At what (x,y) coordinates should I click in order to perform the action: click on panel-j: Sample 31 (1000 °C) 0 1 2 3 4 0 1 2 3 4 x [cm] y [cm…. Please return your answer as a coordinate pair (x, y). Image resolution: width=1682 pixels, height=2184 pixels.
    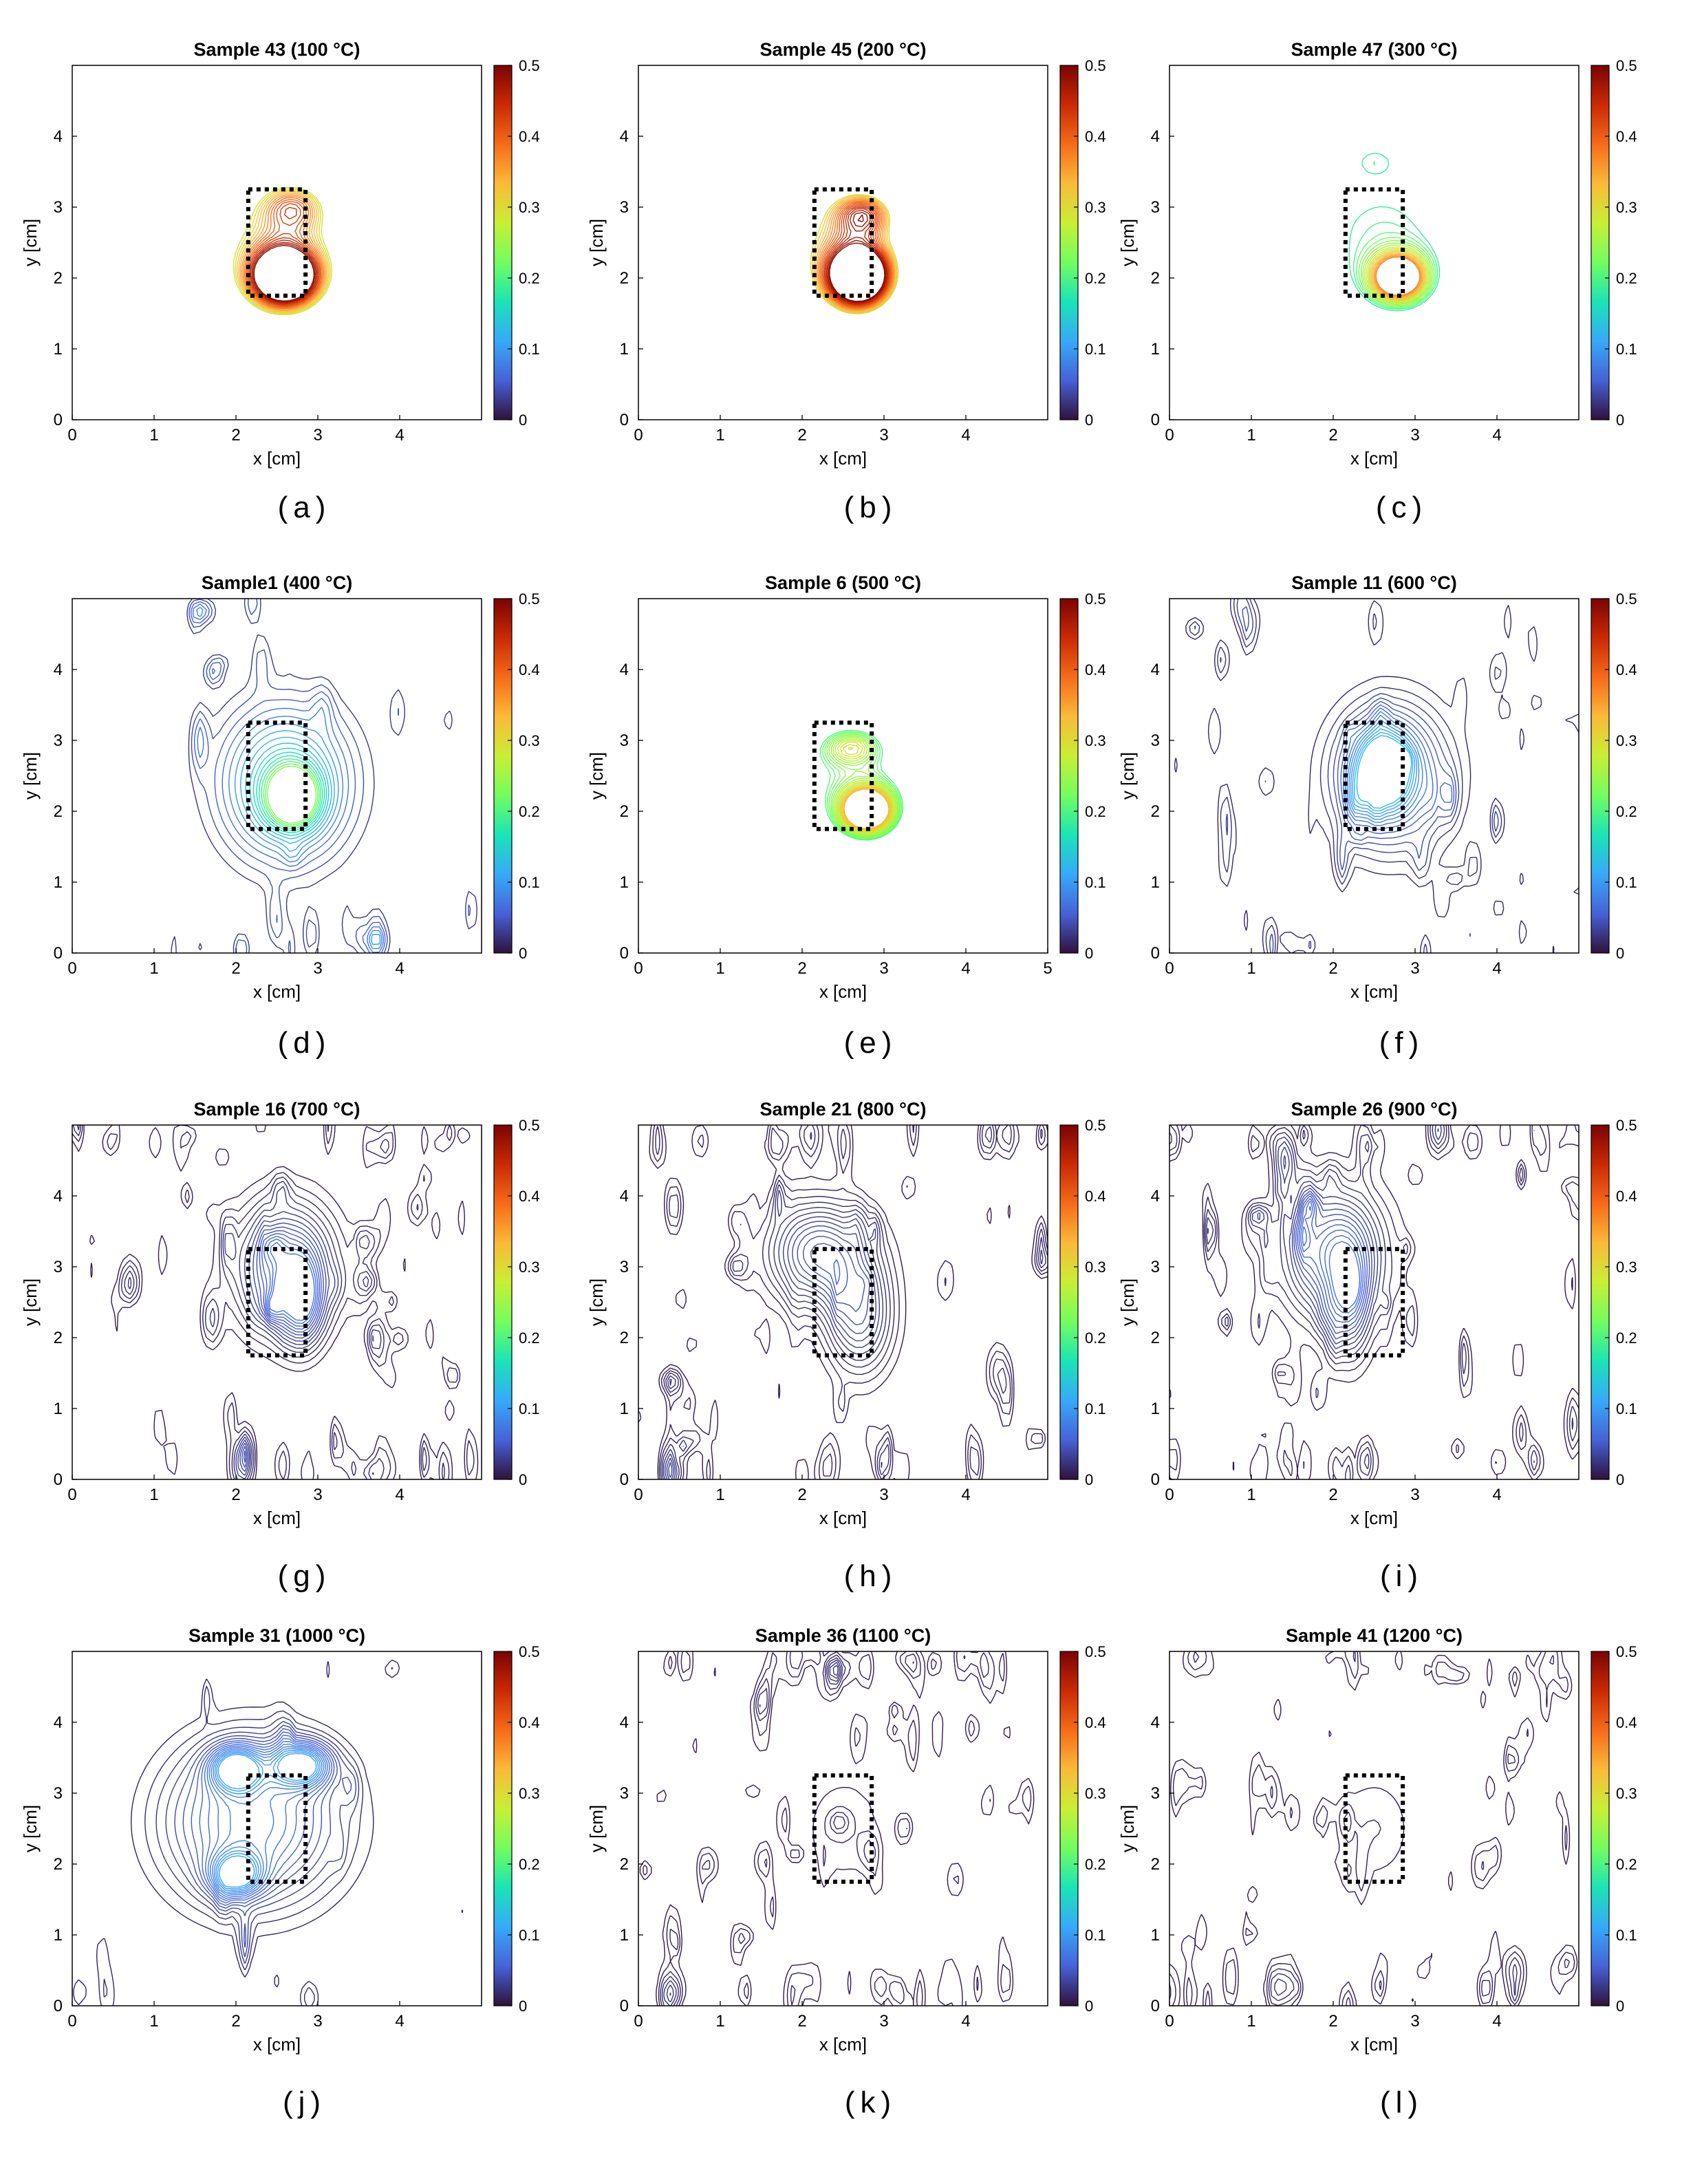
    Looking at the image, I should click on (280, 1872).